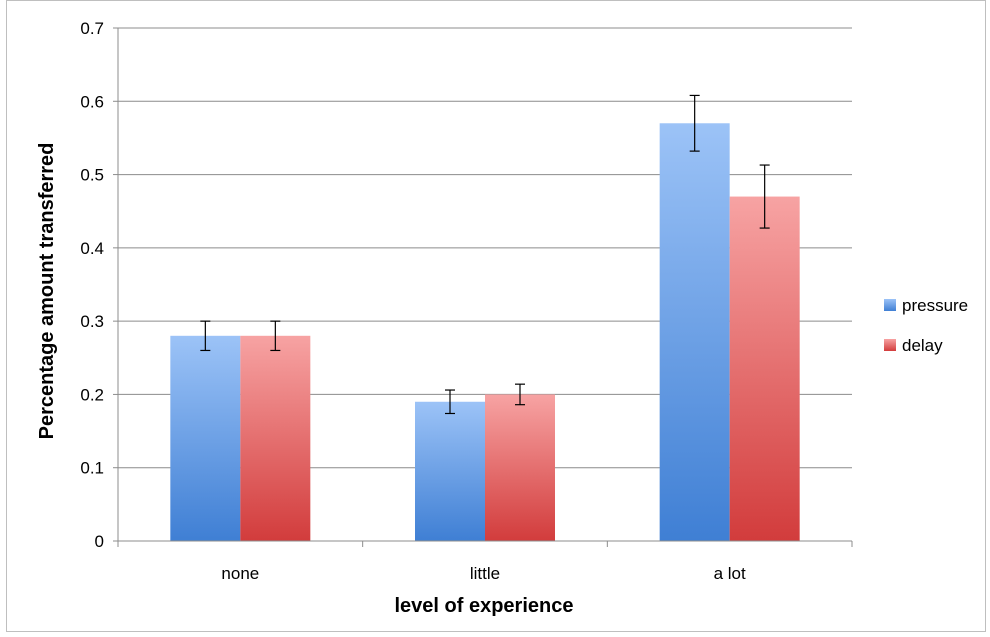 The height and width of the screenshot is (637, 990). What do you see at coordinates (205, 438) in the screenshot?
I see `bar-pressure-none` at bounding box center [205, 438].